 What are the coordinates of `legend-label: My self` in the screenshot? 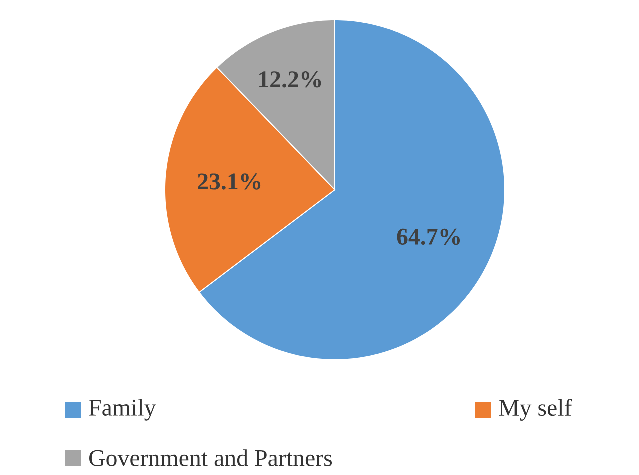 It's located at (535, 410).